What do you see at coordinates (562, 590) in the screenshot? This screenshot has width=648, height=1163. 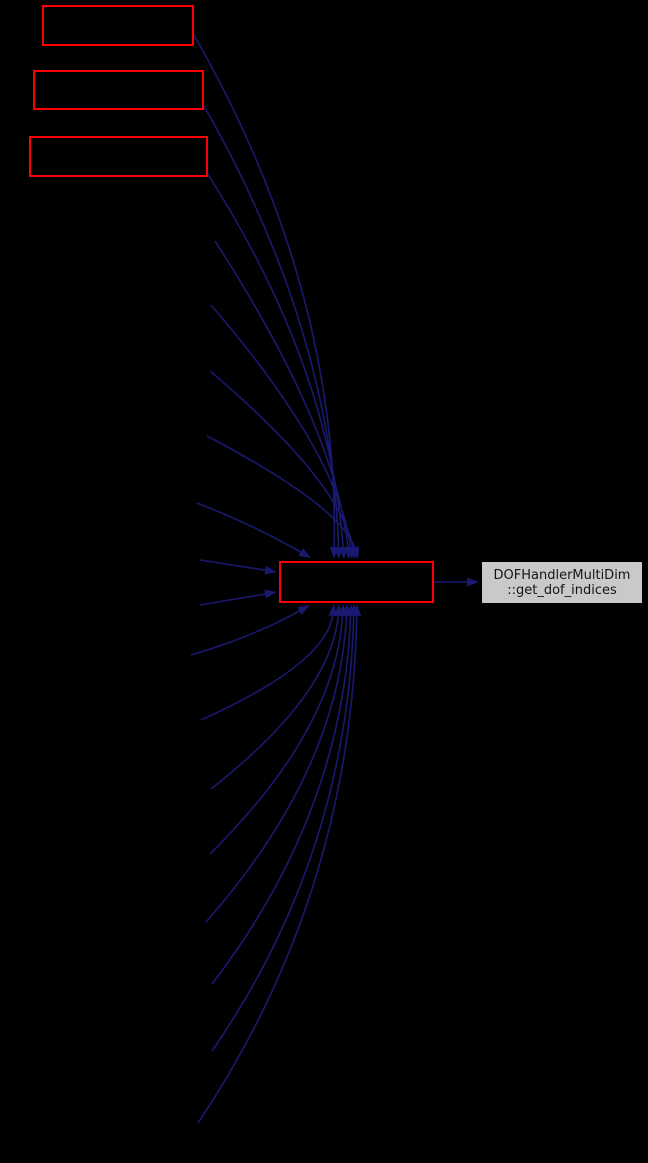 I see `focus-node-label-line2: ::get_dof_indices` at bounding box center [562, 590].